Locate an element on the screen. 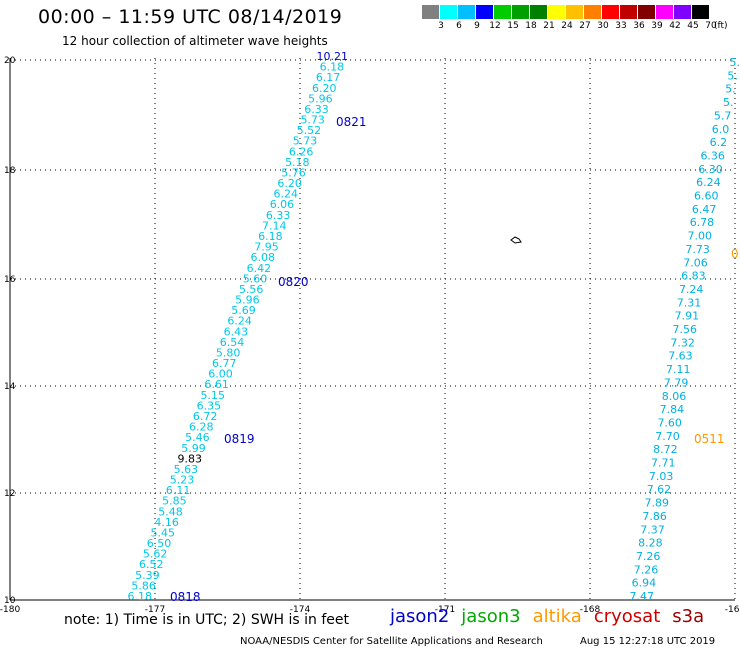 Image resolution: width=740 pixels, height=650 pixels. wave-height-value: 6.60 is located at coordinates (706, 196).